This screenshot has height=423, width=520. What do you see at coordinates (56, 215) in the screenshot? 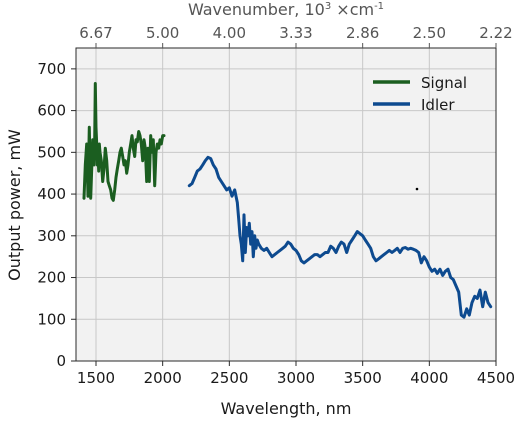
I see `y-axis-ticks: 0 100 200 300 400 500 600 700` at bounding box center [56, 215].